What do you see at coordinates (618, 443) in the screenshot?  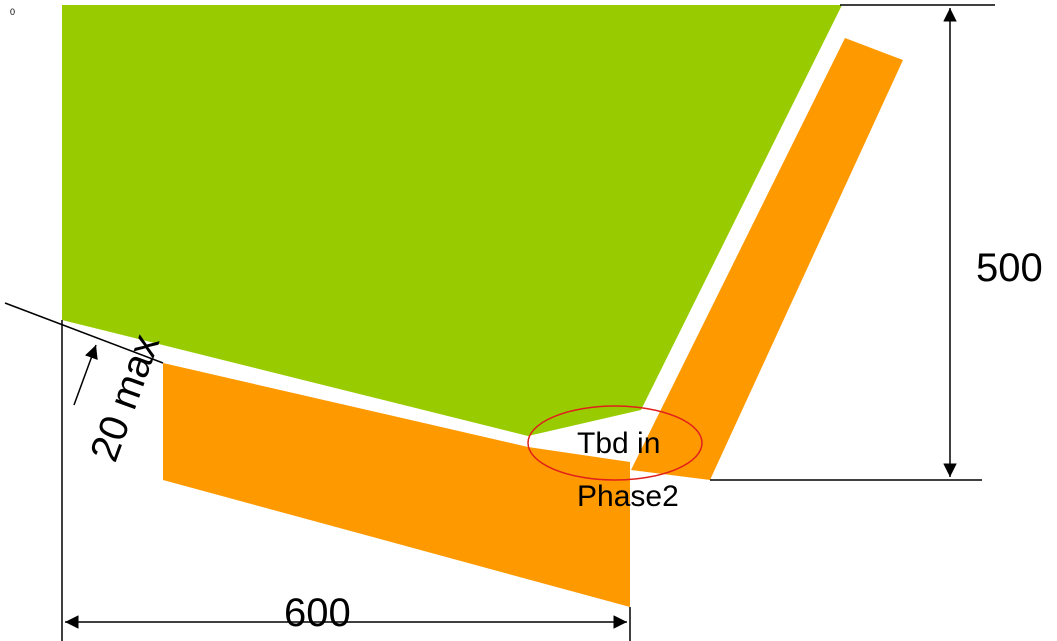 I see `note-line-1: Tbd in` at bounding box center [618, 443].